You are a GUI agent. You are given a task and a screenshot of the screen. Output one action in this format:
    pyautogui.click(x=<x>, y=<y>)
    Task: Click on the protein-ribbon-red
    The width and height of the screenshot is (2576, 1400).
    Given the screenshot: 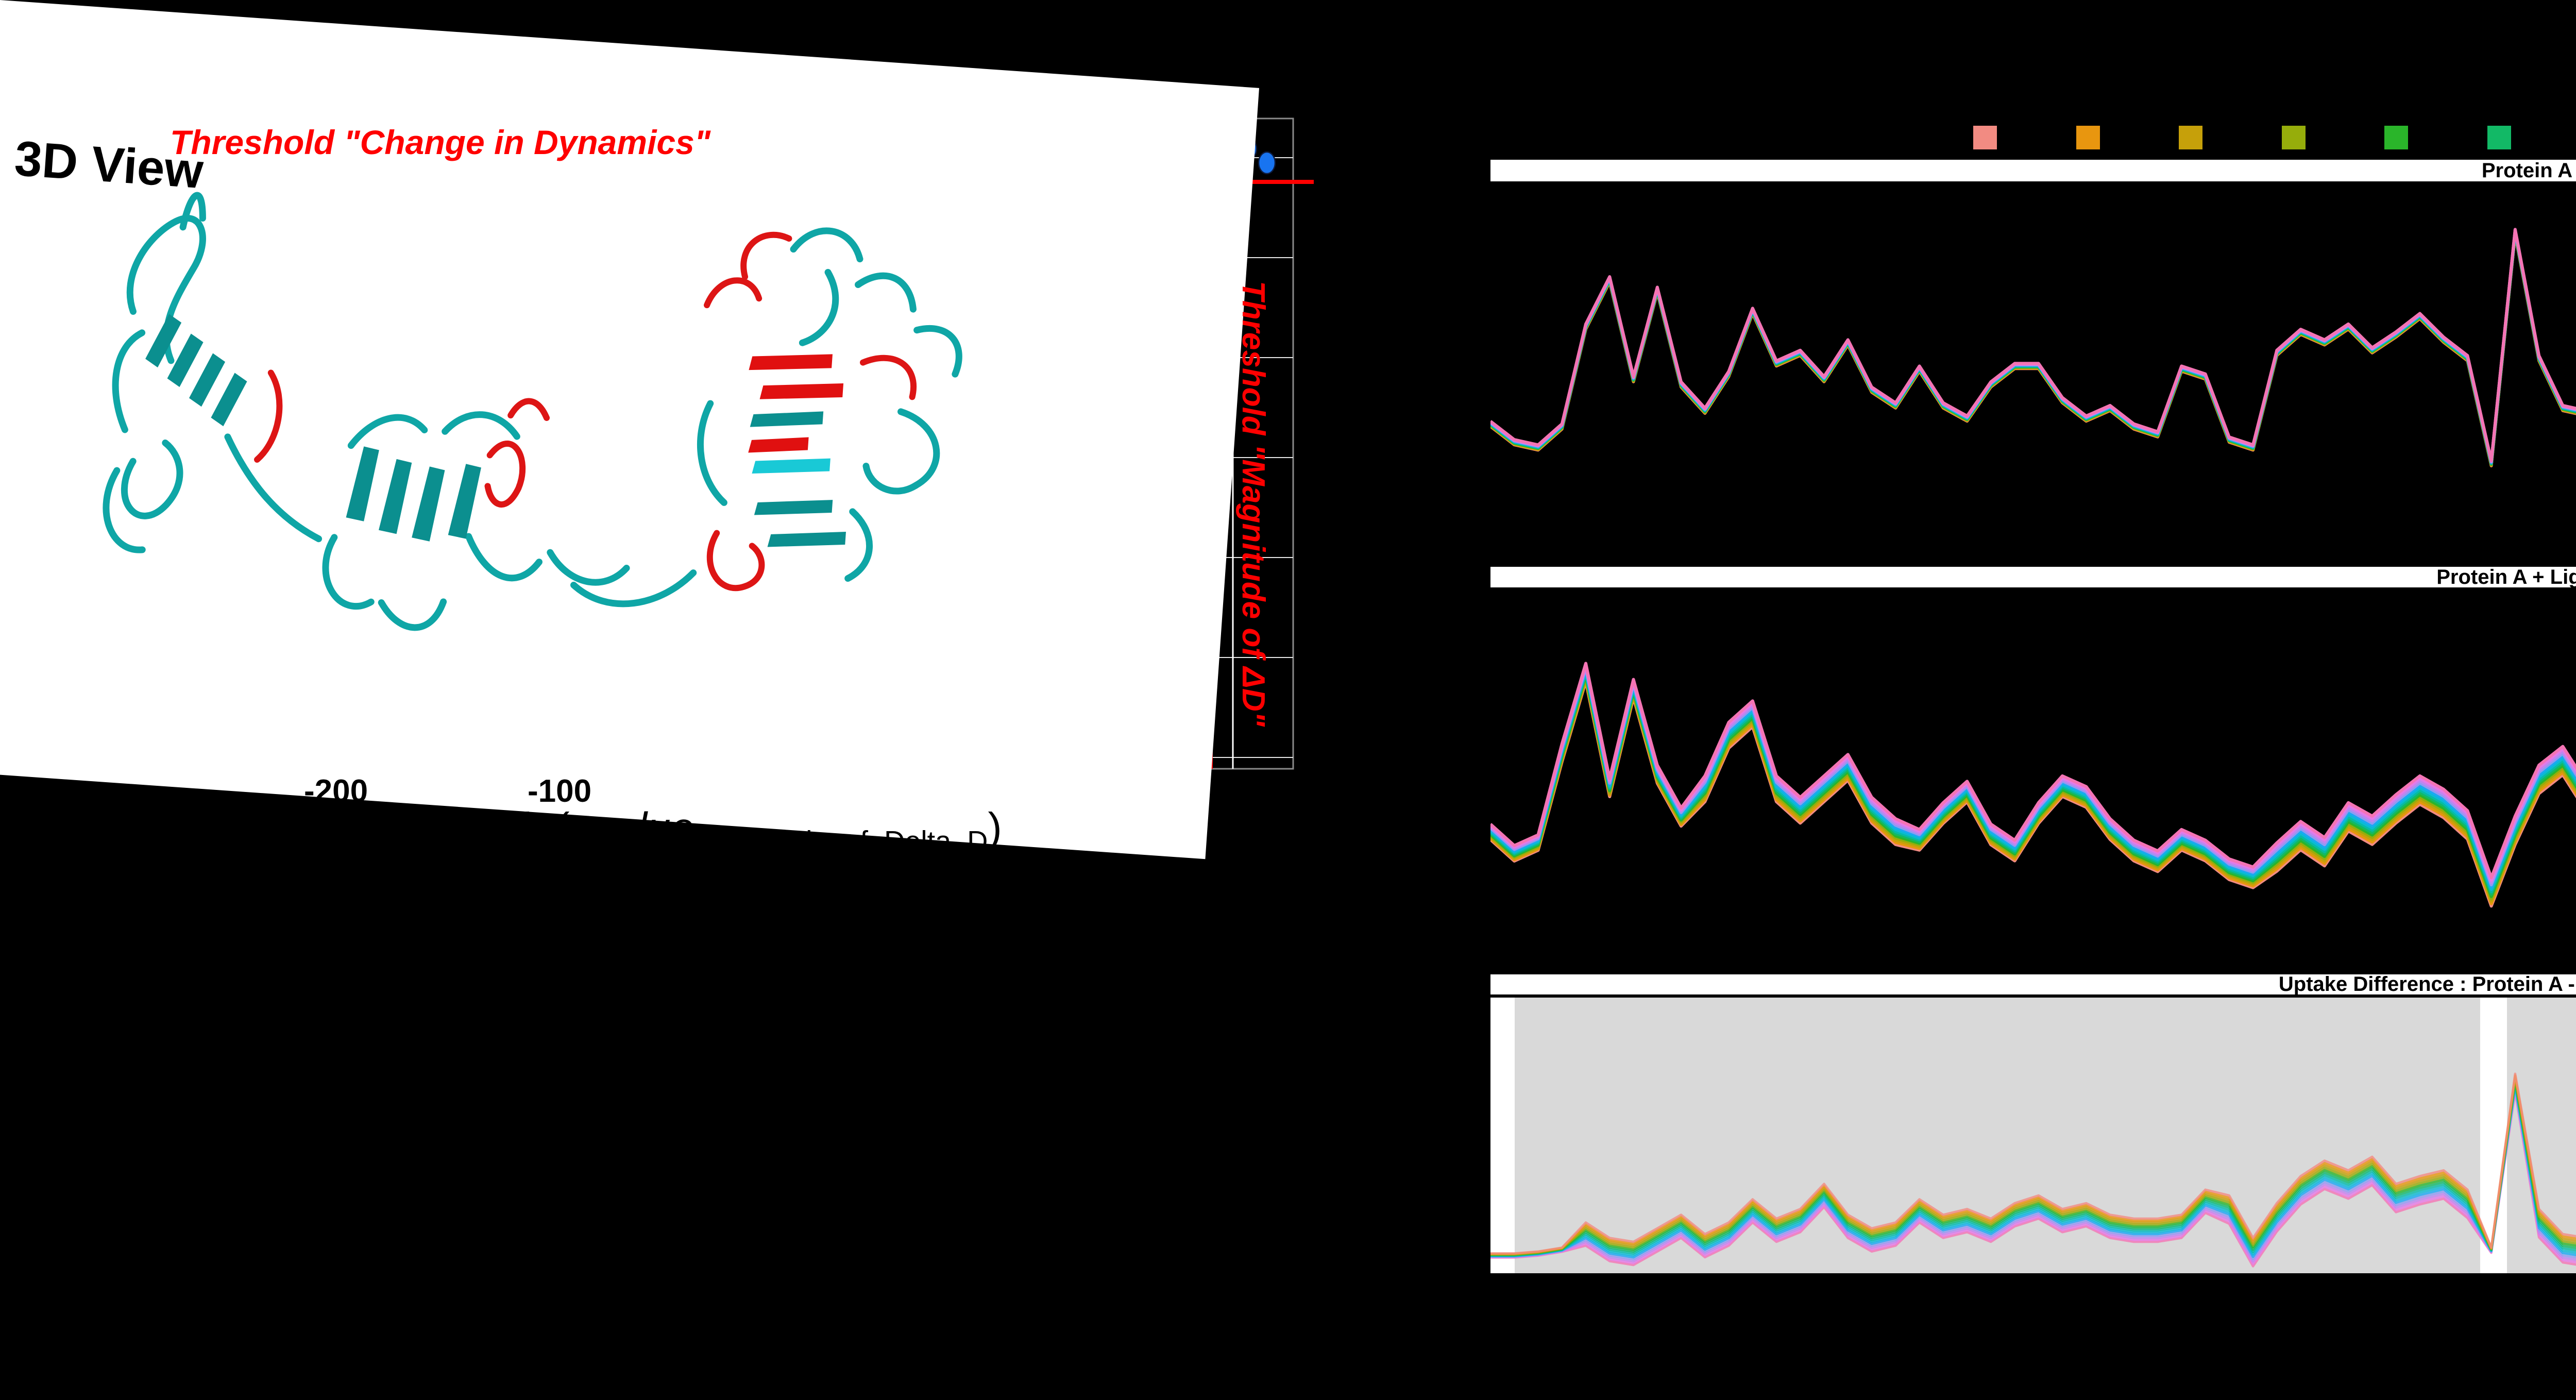 What is the action you would take?
    pyautogui.click(x=585, y=411)
    